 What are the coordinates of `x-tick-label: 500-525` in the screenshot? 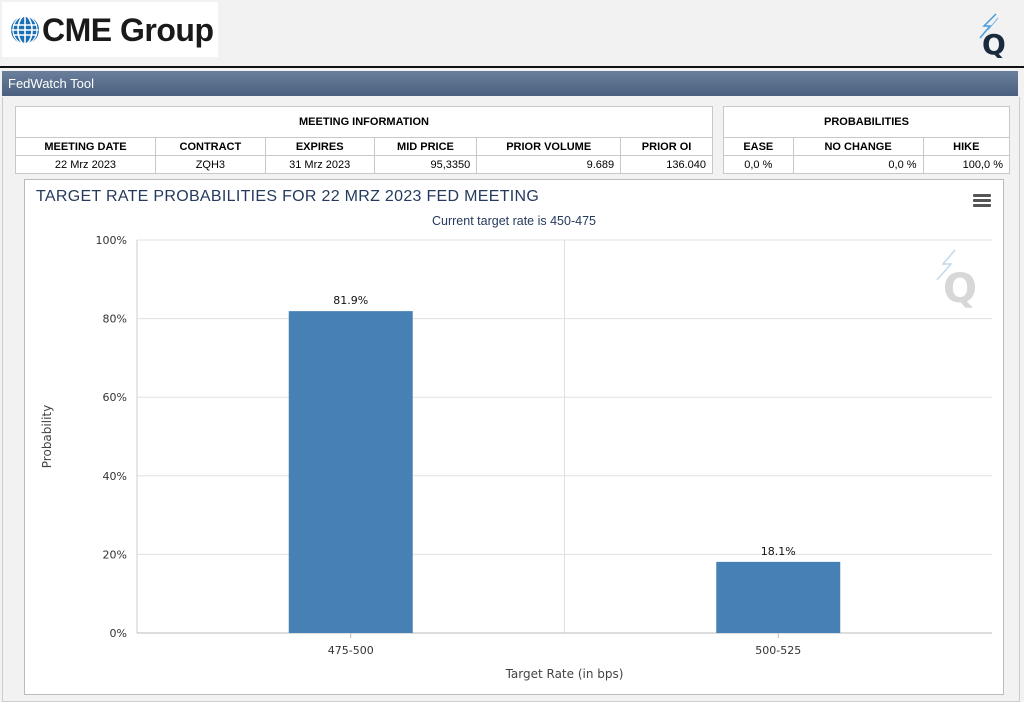 It's located at (778, 650).